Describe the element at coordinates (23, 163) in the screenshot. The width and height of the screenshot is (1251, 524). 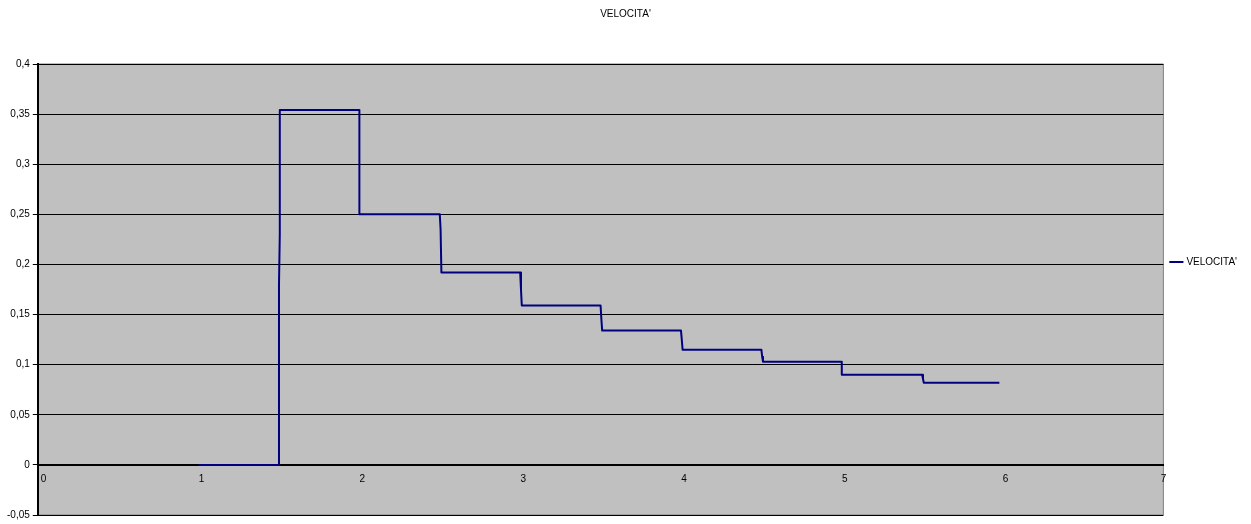
I see `y-tick-label: 0,3` at that location.